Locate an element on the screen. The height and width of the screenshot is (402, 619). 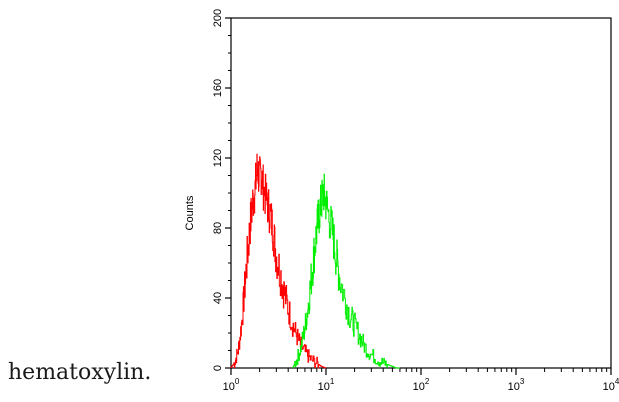
y-tick-label: 40 is located at coordinates (218, 298).